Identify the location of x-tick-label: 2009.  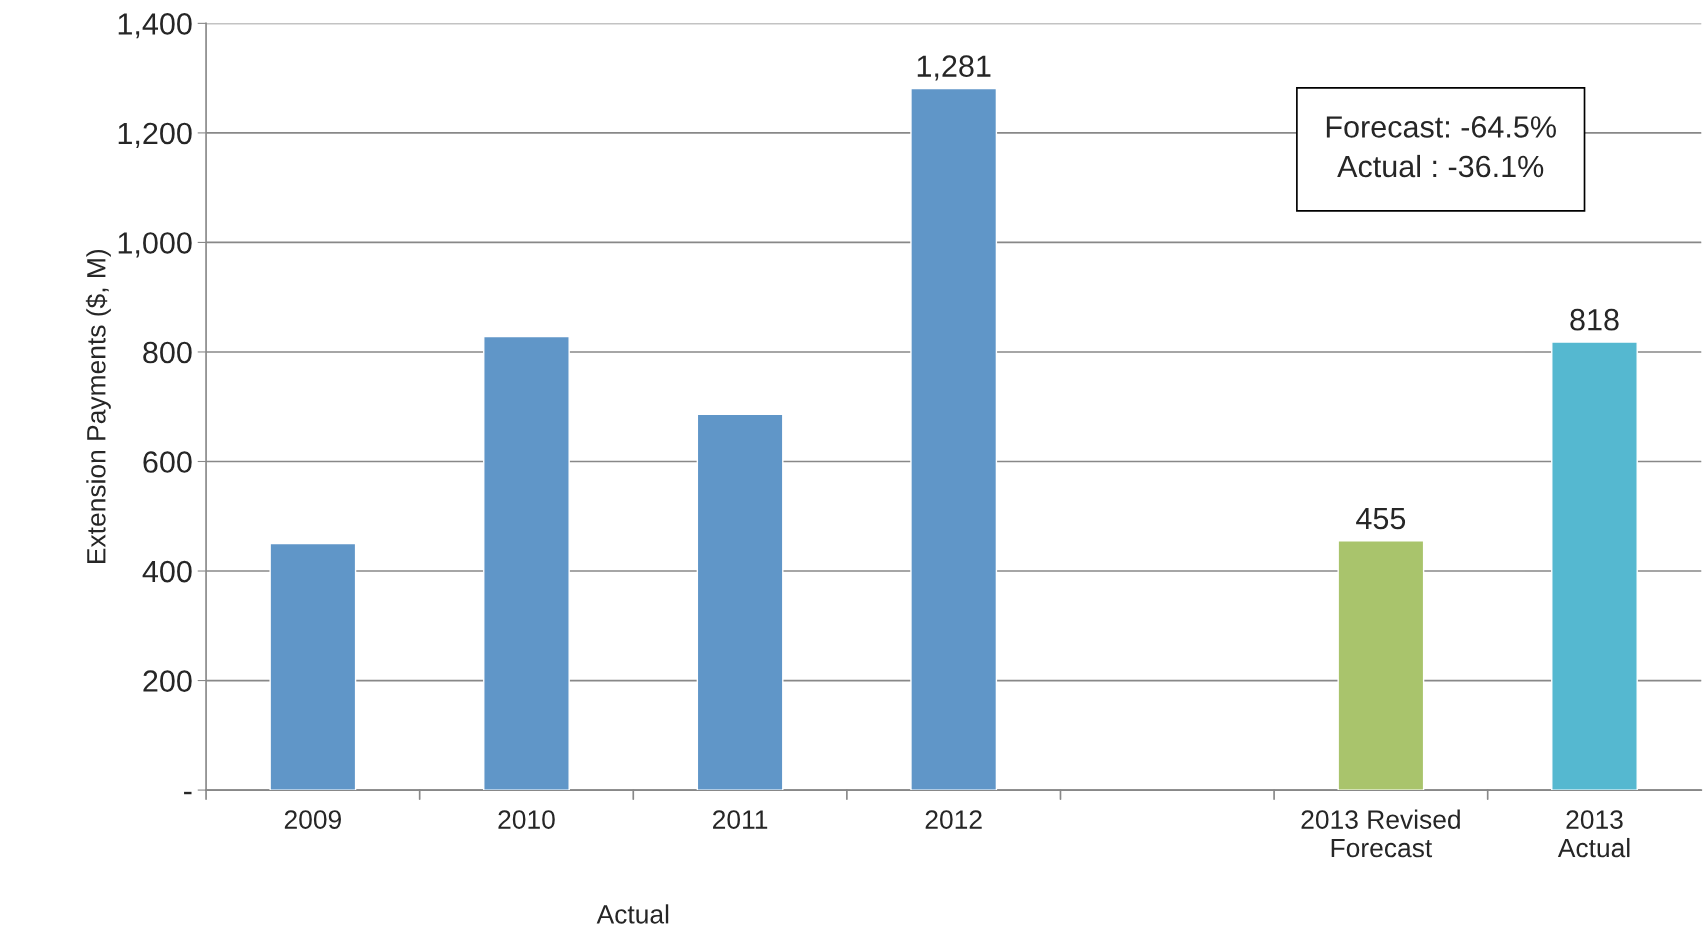
(312, 819).